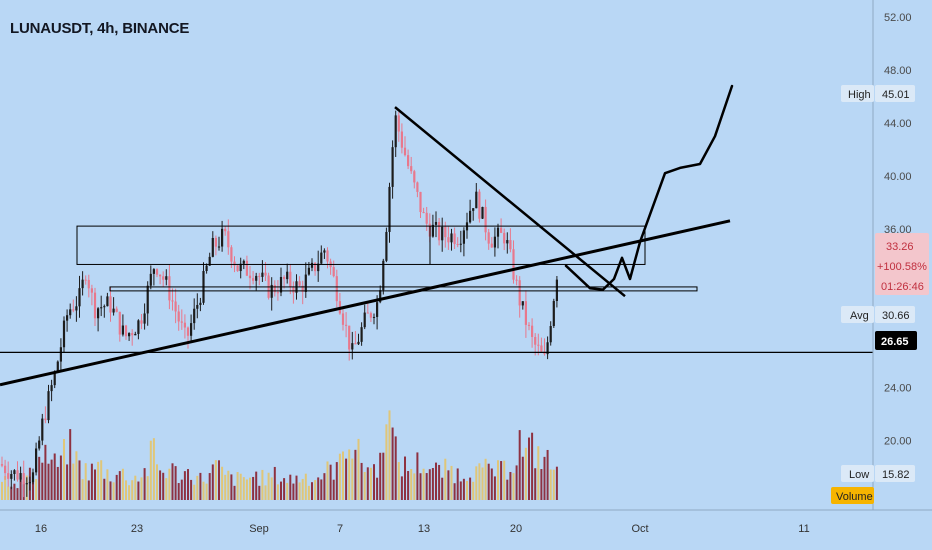 This screenshot has width=932, height=550. I want to click on price-tick-label: 52.00, so click(898, 18).